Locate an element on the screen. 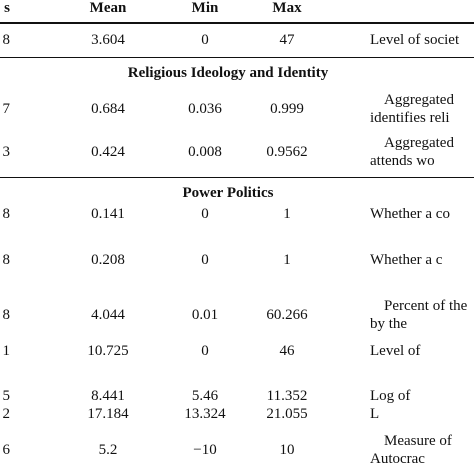 This screenshot has height=474, width=474. table-cell: 10 is located at coordinates (287, 450).